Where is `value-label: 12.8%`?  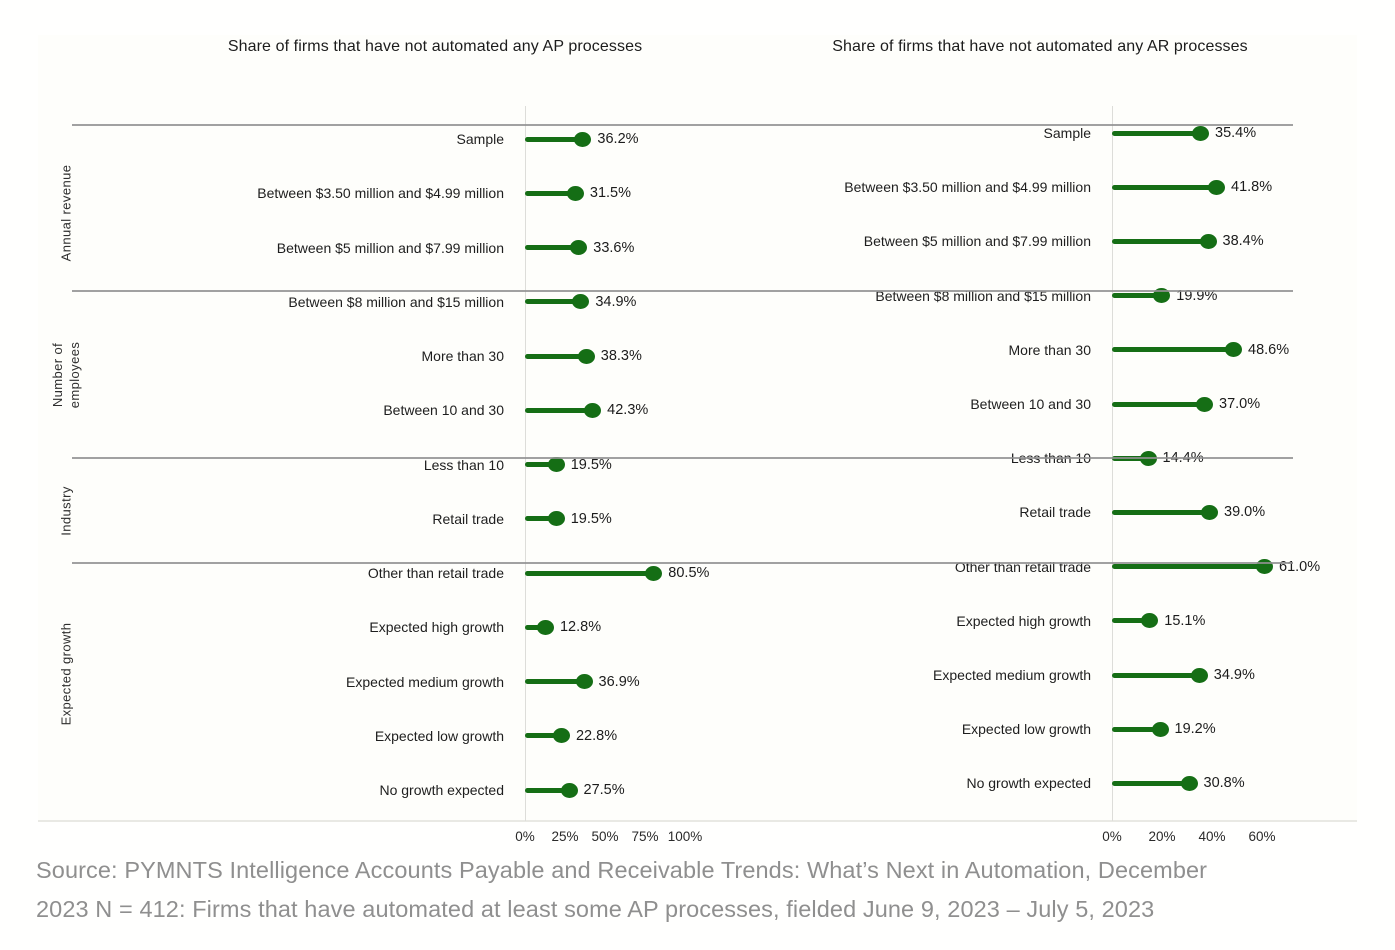
value-label: 12.8% is located at coordinates (580, 627).